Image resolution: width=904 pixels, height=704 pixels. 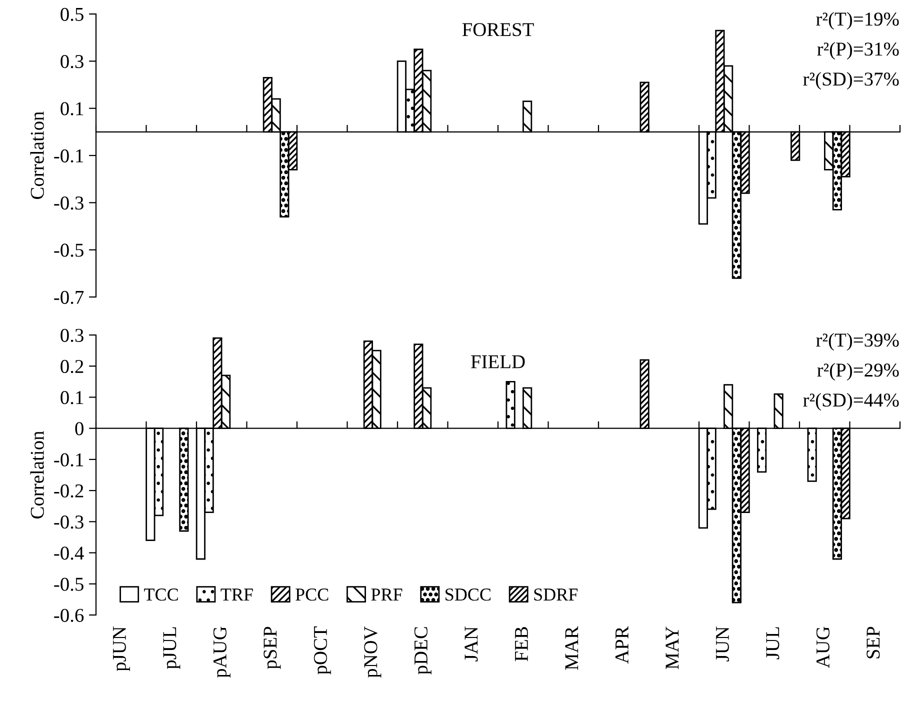 What do you see at coordinates (72, 367) in the screenshot?
I see `y-tick-label: 0.2` at bounding box center [72, 367].